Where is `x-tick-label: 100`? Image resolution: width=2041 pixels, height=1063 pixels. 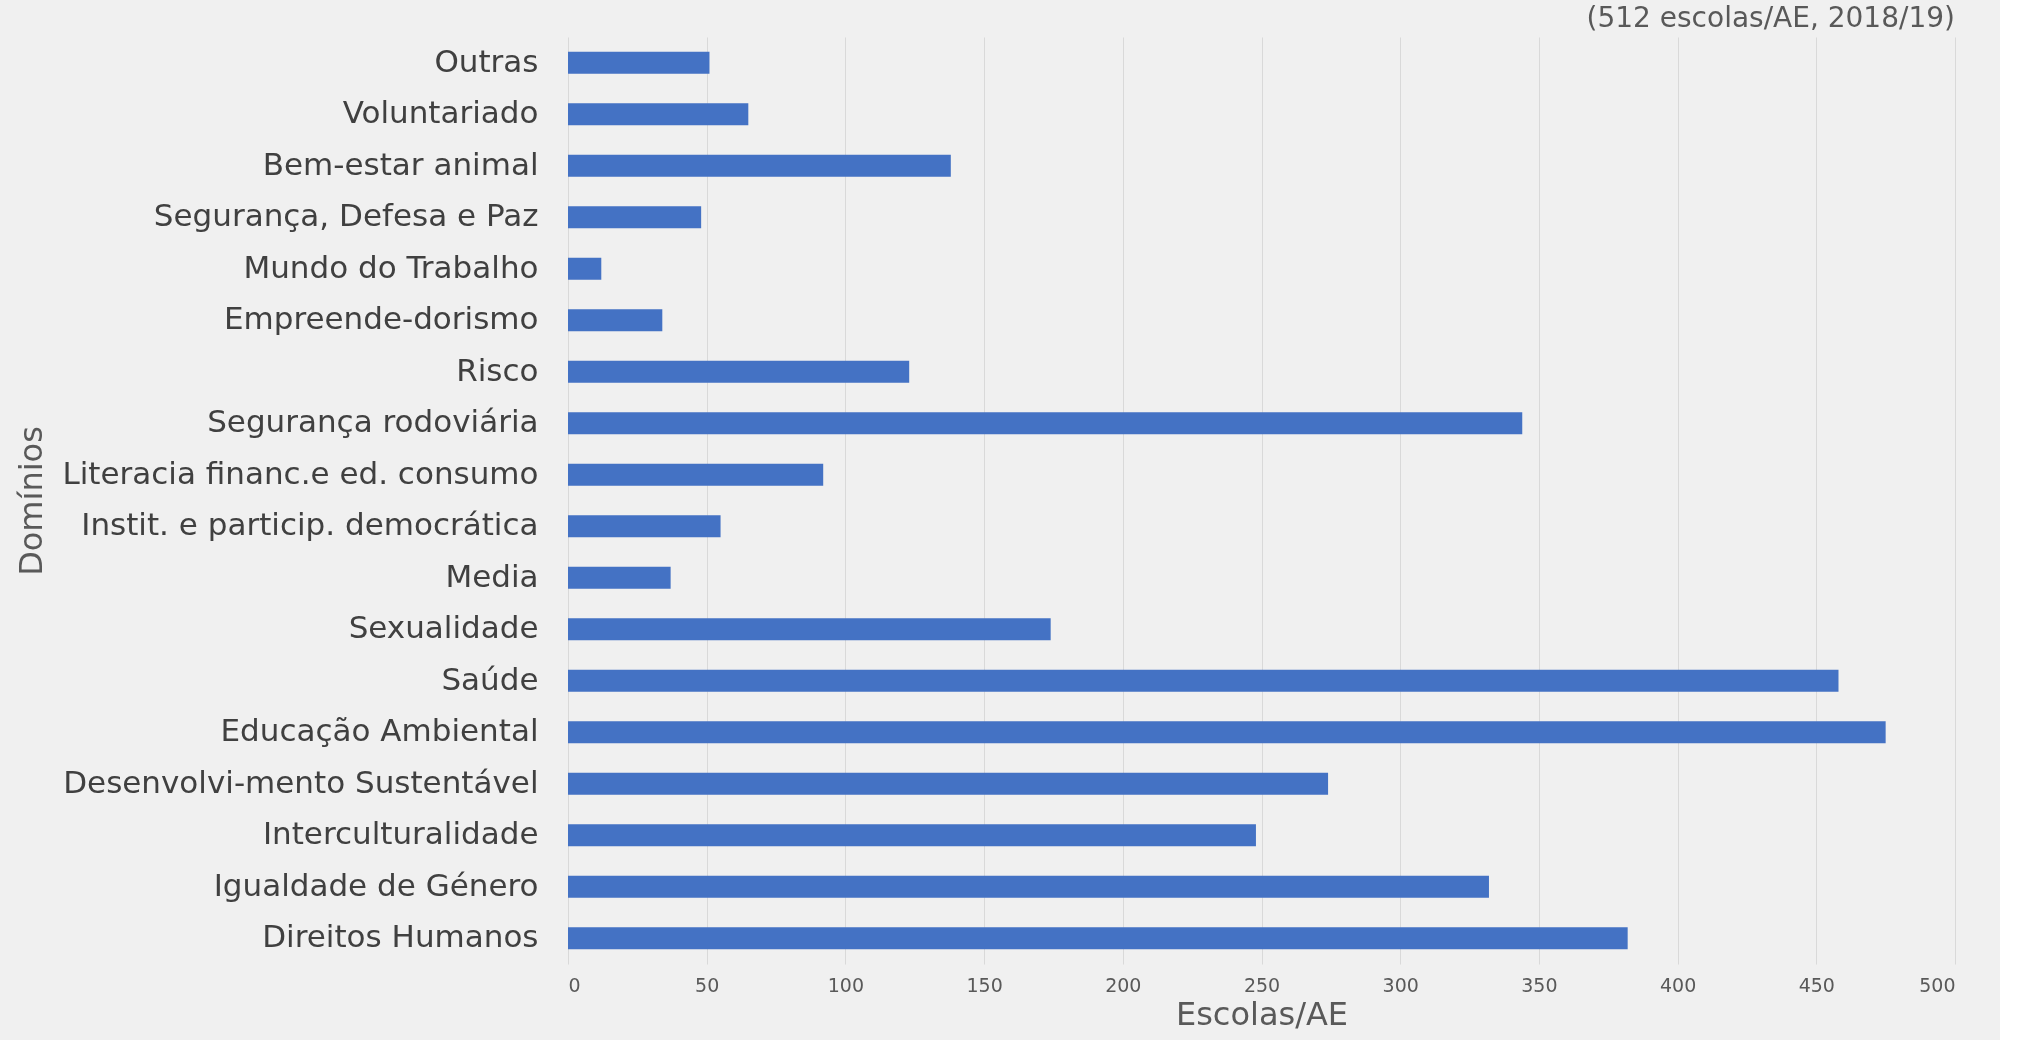
x-tick-label: 100 is located at coordinates (846, 984).